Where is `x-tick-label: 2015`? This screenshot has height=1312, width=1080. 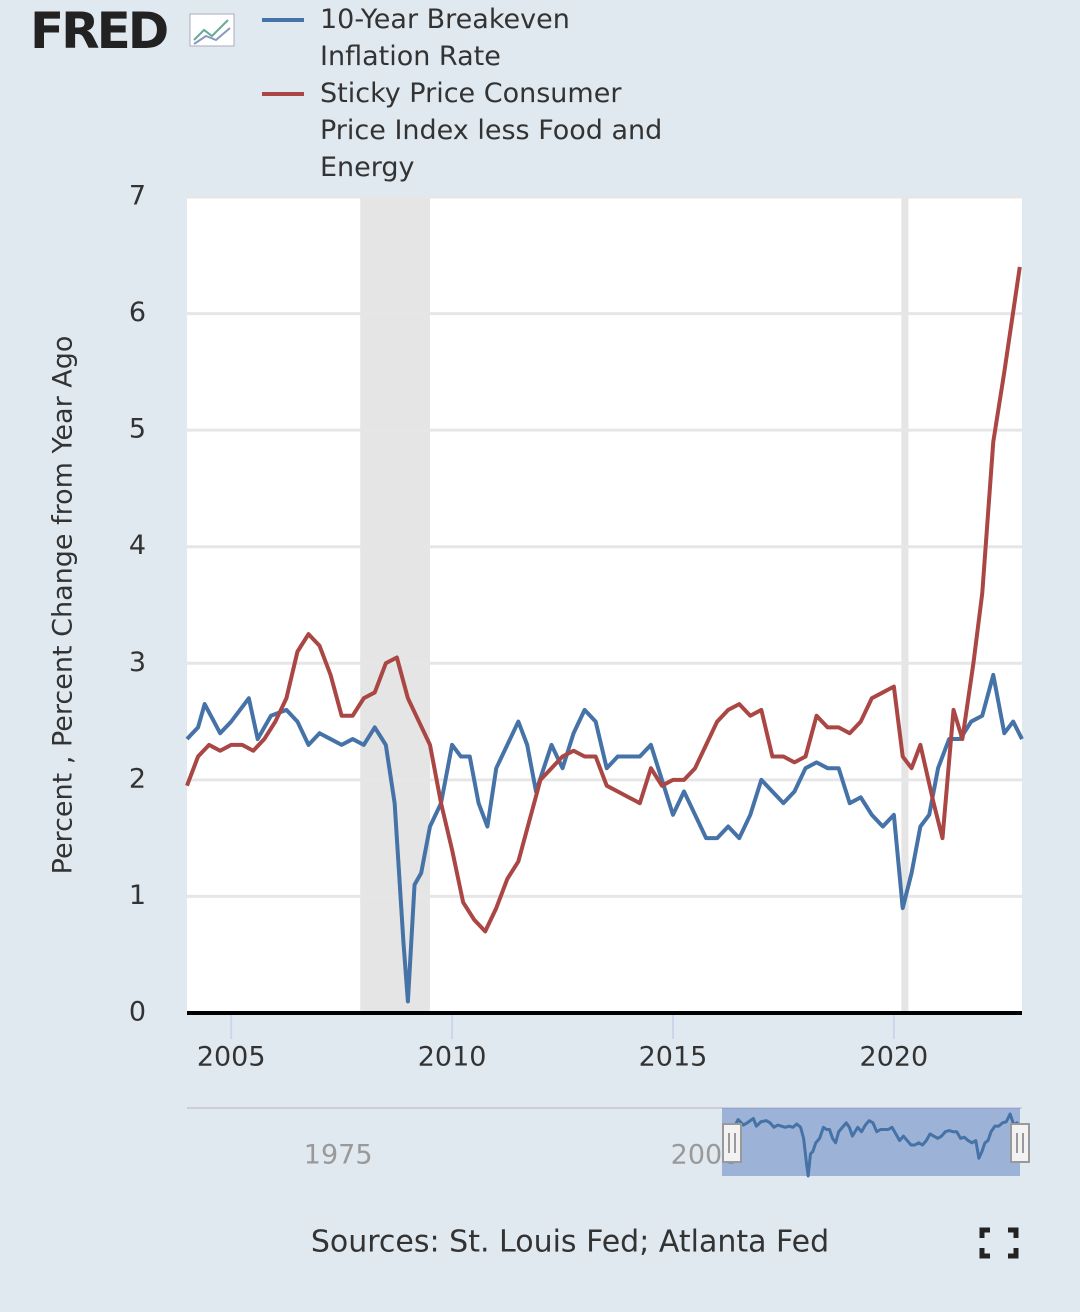
x-tick-label: 2015 is located at coordinates (673, 1057).